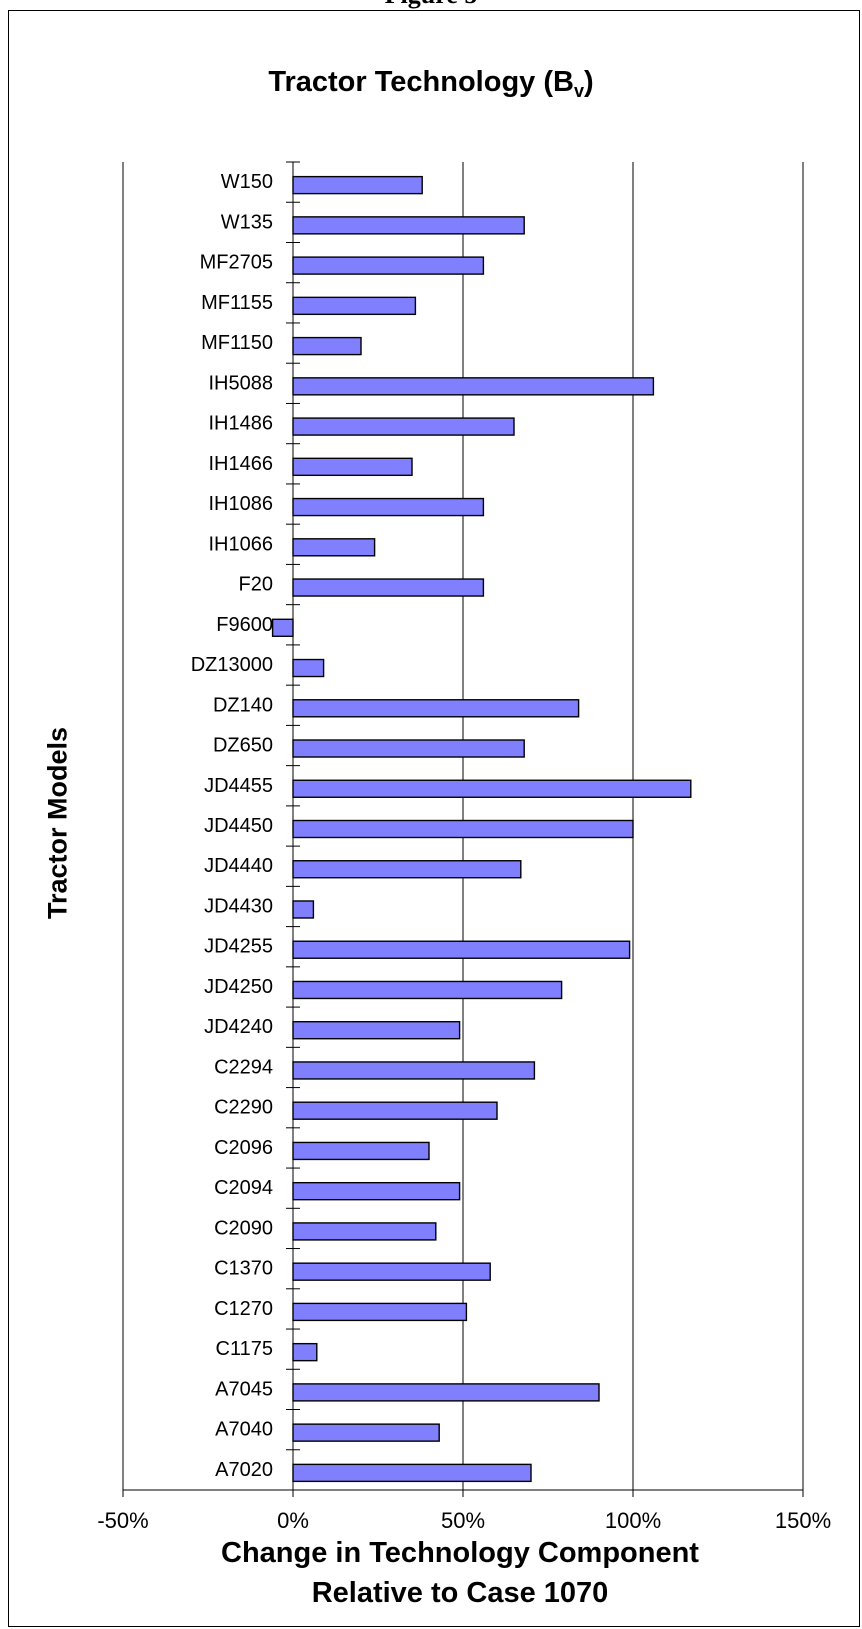 This screenshot has height=1629, width=862. Describe the element at coordinates (243, 1309) in the screenshot. I see `category-label: C1270` at that location.